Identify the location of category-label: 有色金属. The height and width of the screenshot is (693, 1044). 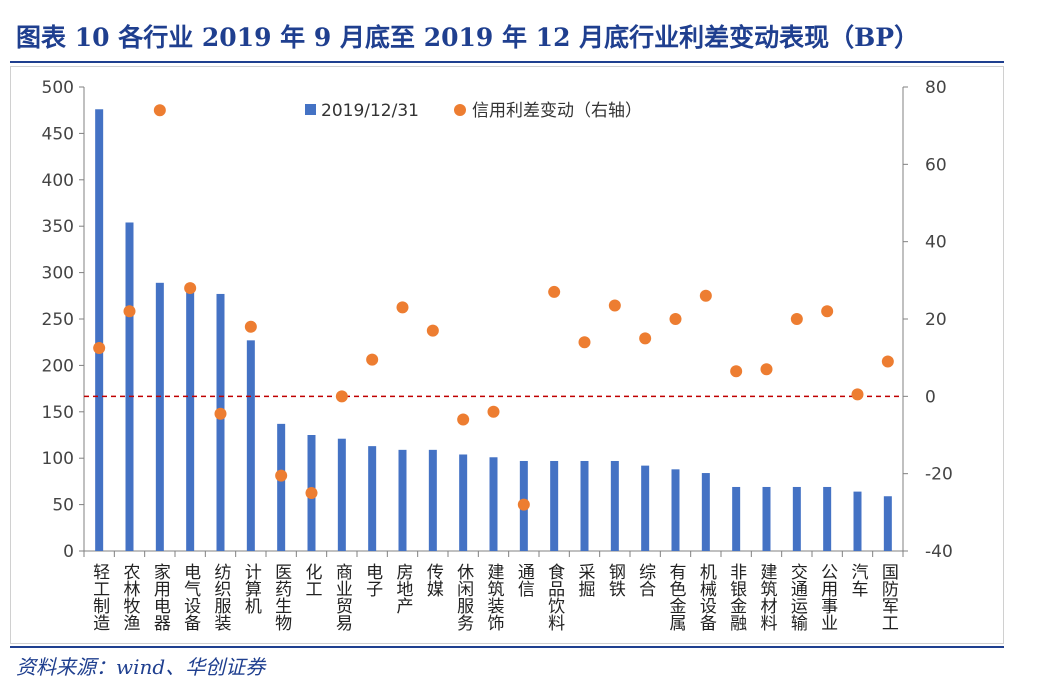
(676, 597).